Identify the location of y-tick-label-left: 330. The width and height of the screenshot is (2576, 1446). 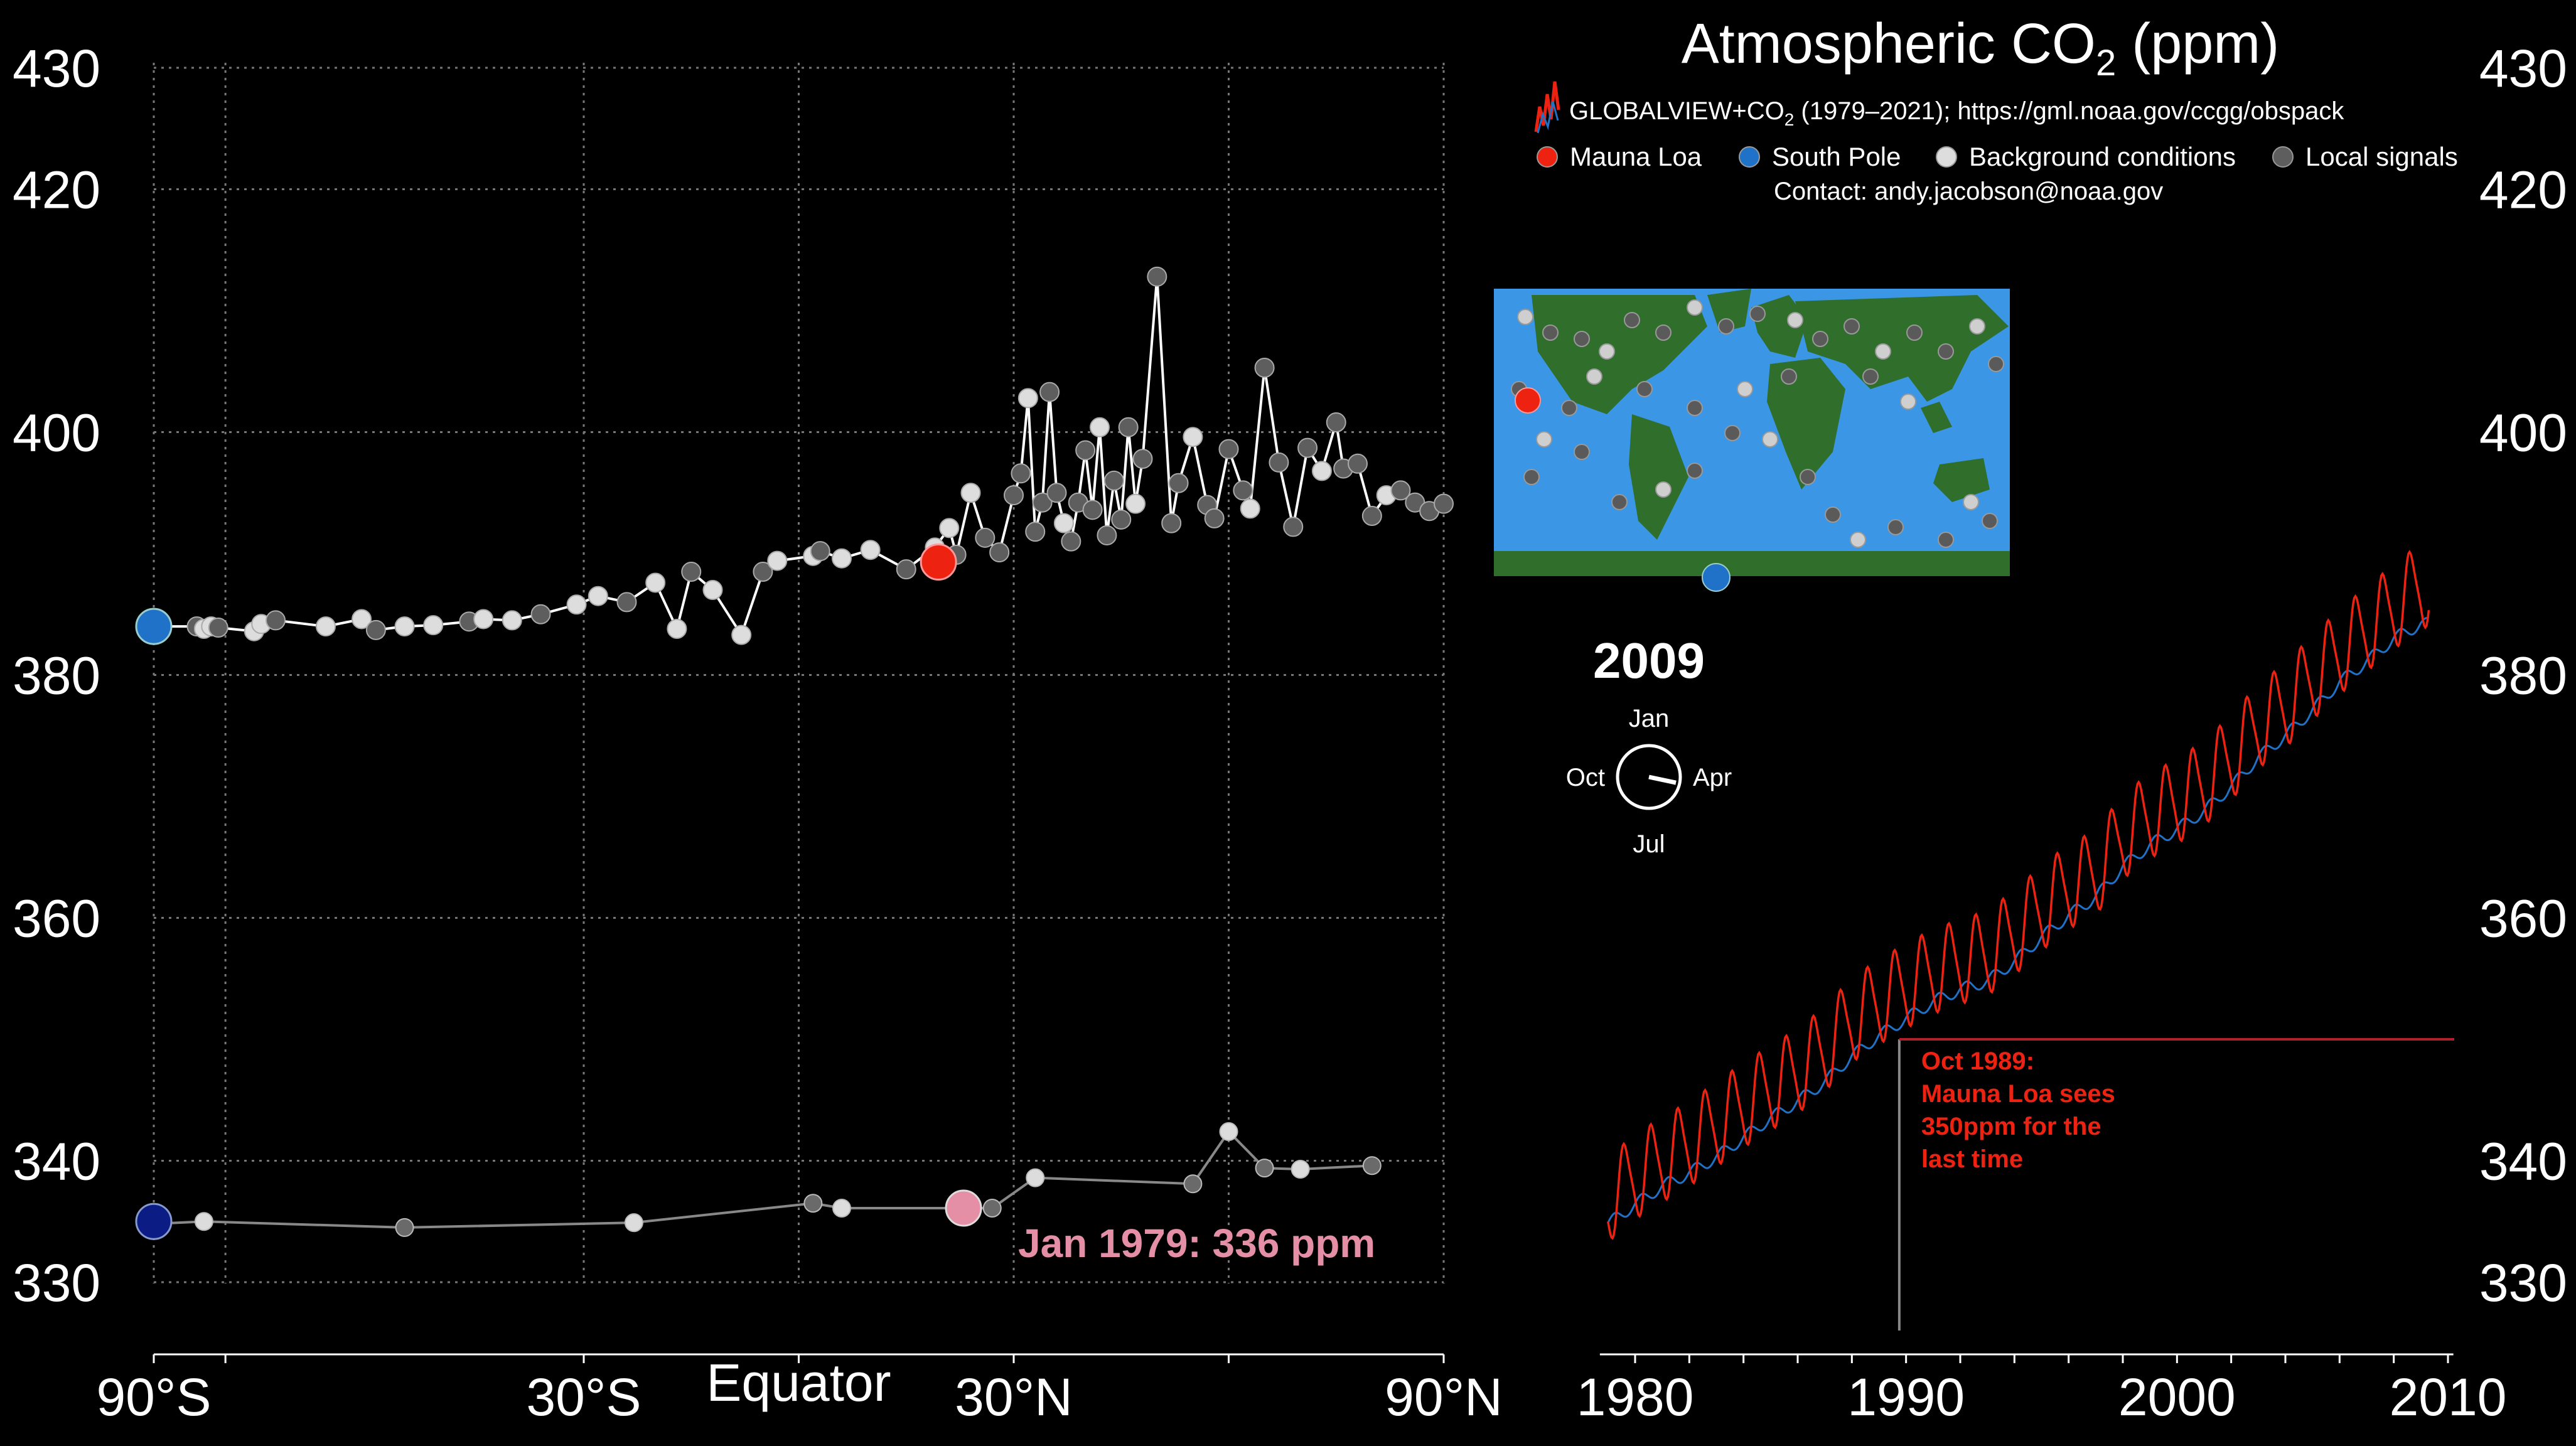
(56, 1282).